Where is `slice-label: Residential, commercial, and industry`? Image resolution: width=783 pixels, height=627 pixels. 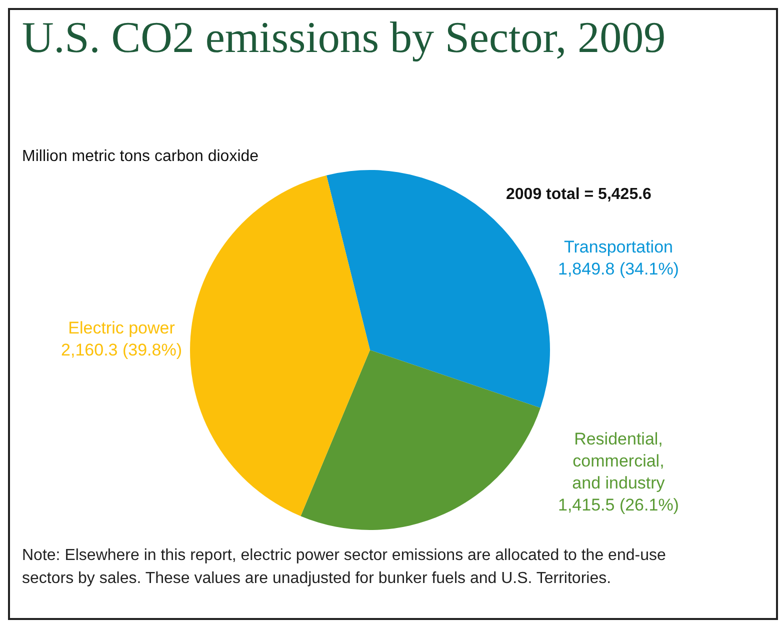 slice-label: Residential, commercial, and industry is located at coordinates (619, 461).